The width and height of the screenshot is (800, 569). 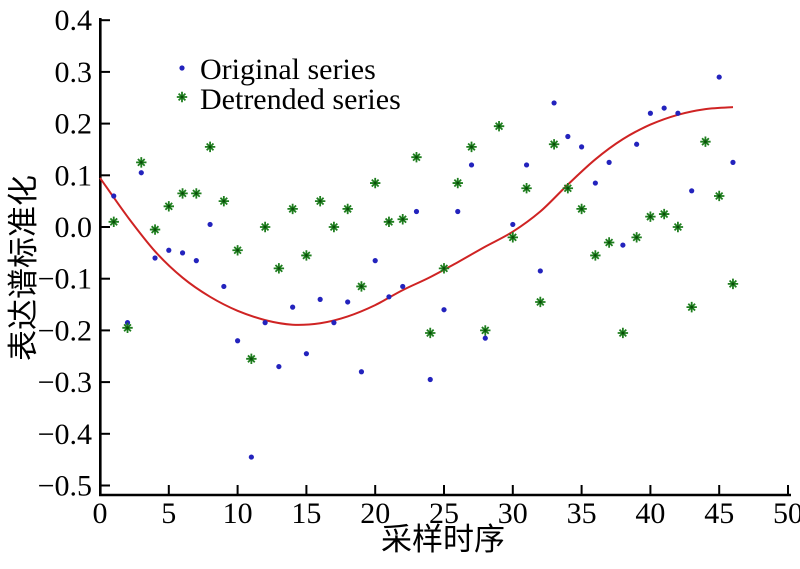 What do you see at coordinates (65, 486) in the screenshot?
I see `y-tick-label: −0.5` at bounding box center [65, 486].